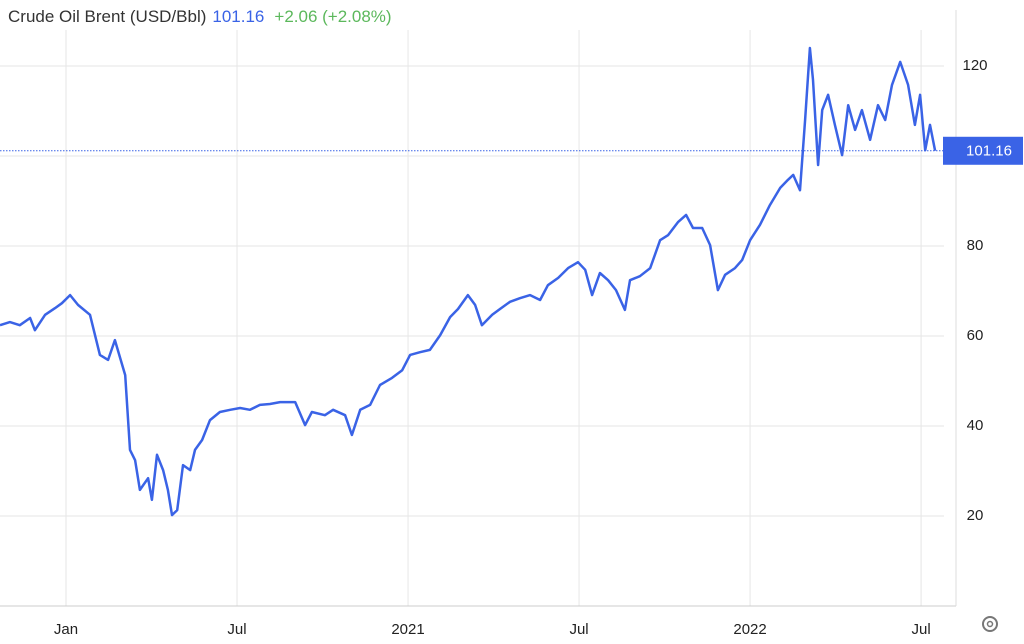 This screenshot has height=644, width=1024. What do you see at coordinates (749, 629) in the screenshot?
I see `x-tick-label: 2022` at bounding box center [749, 629].